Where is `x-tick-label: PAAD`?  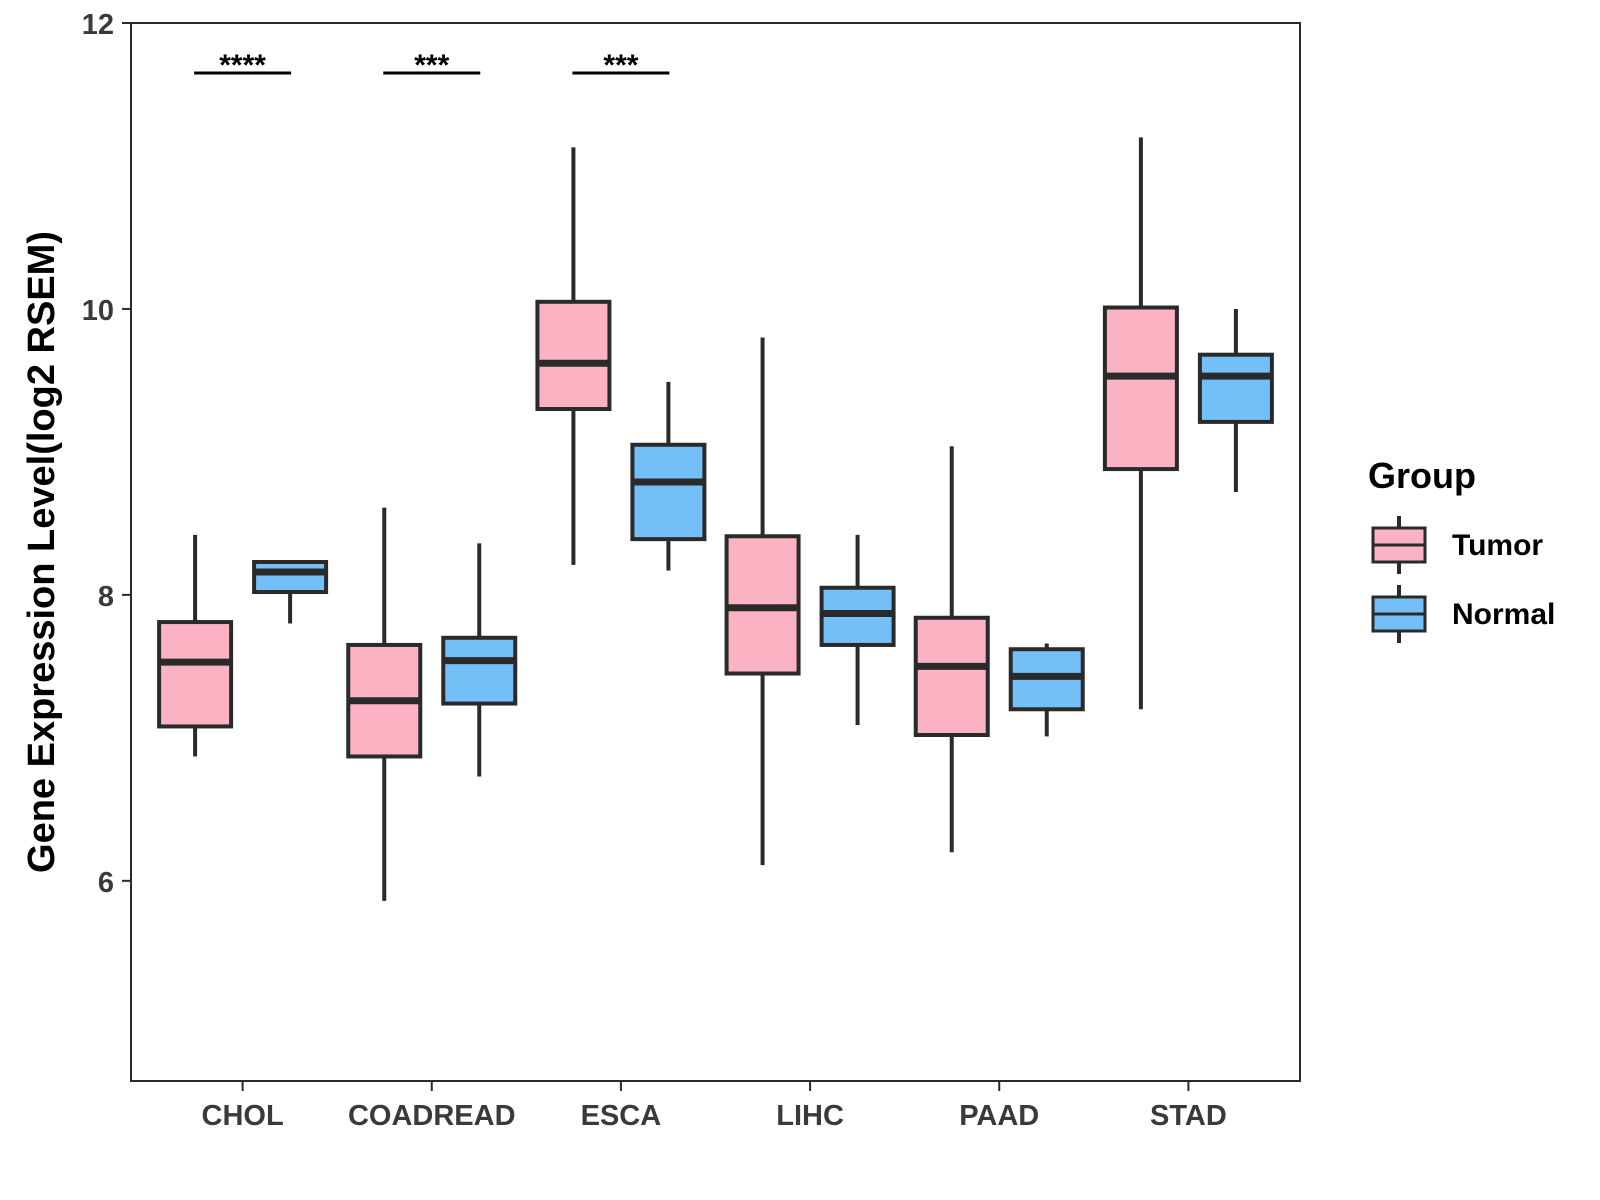 x-tick-label: PAAD is located at coordinates (999, 1116).